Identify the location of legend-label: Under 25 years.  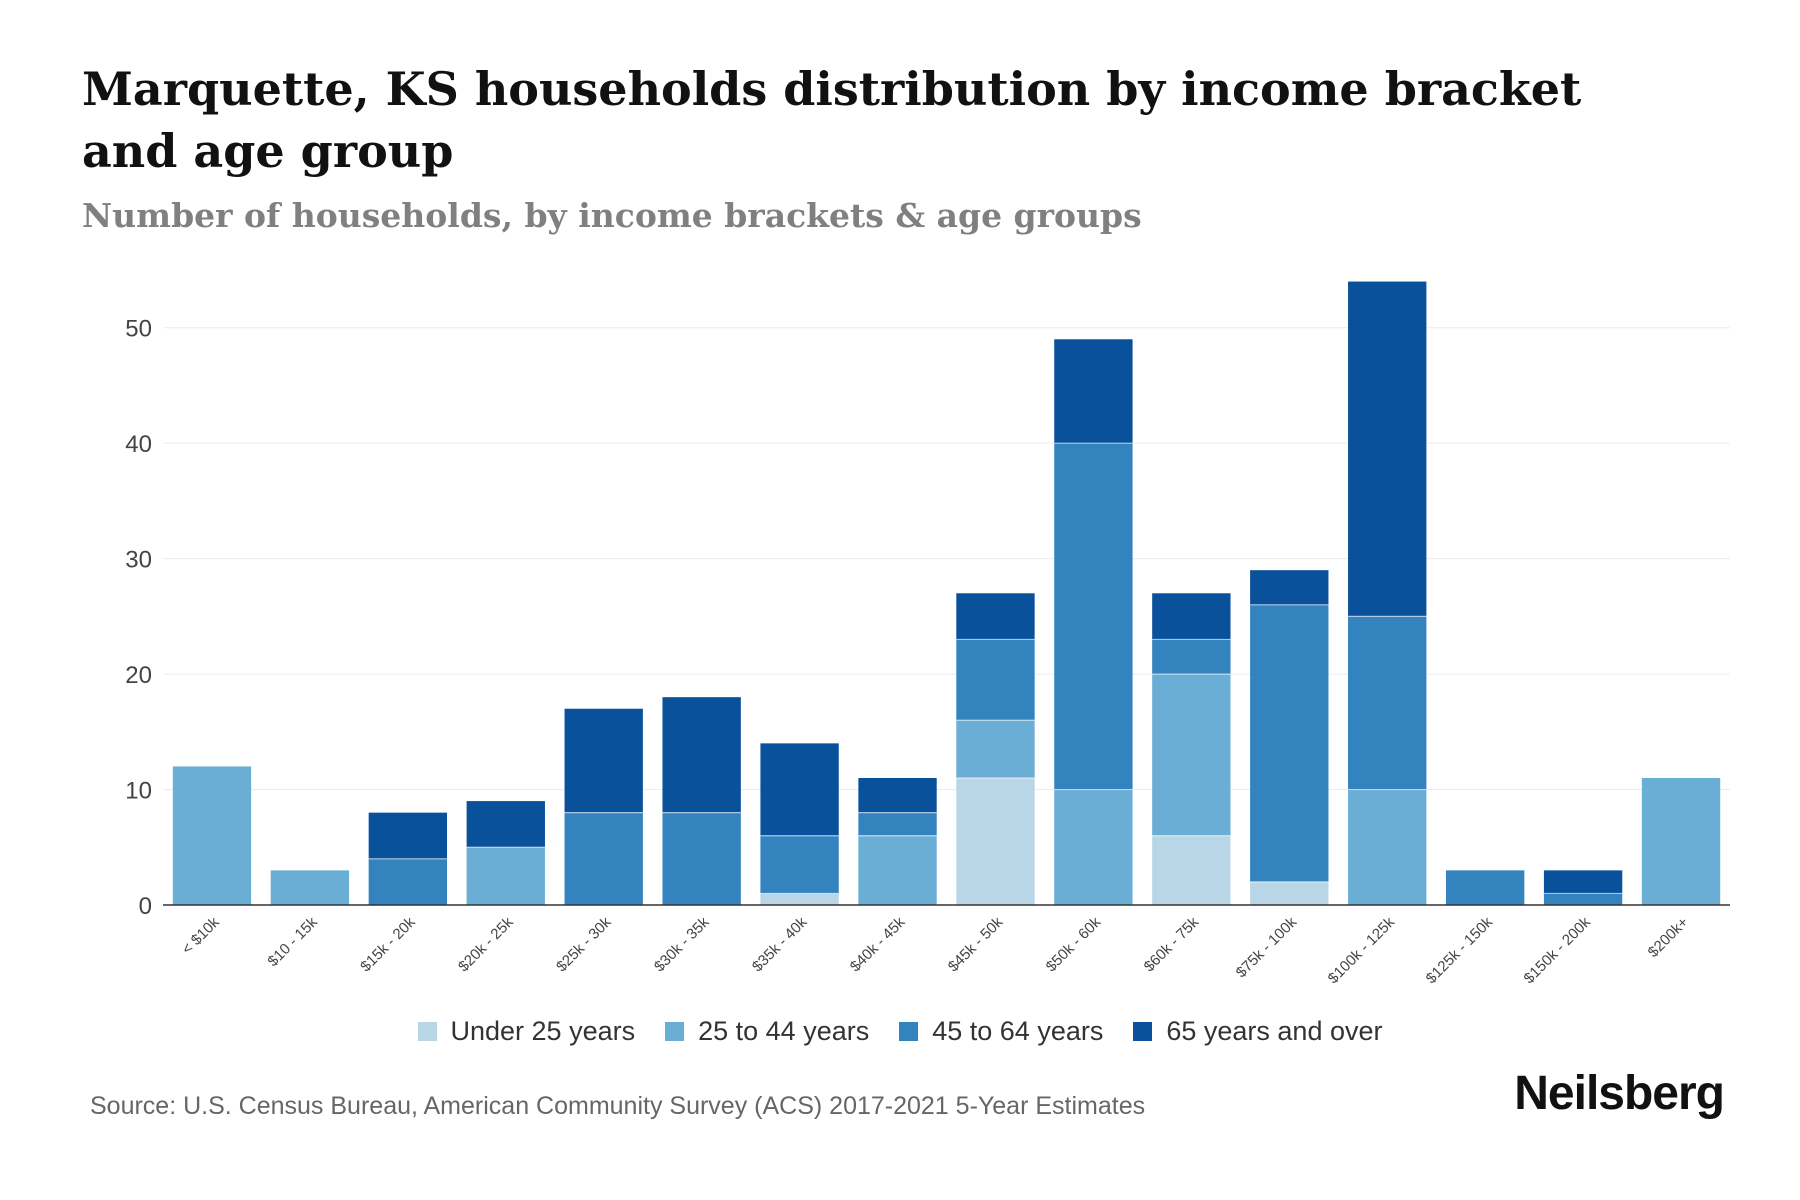
(543, 1031).